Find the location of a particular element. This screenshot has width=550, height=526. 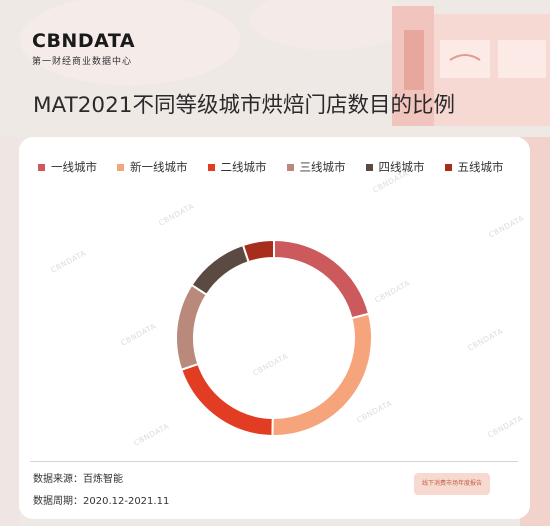

legend-item: 新一线城市 is located at coordinates (152, 167).